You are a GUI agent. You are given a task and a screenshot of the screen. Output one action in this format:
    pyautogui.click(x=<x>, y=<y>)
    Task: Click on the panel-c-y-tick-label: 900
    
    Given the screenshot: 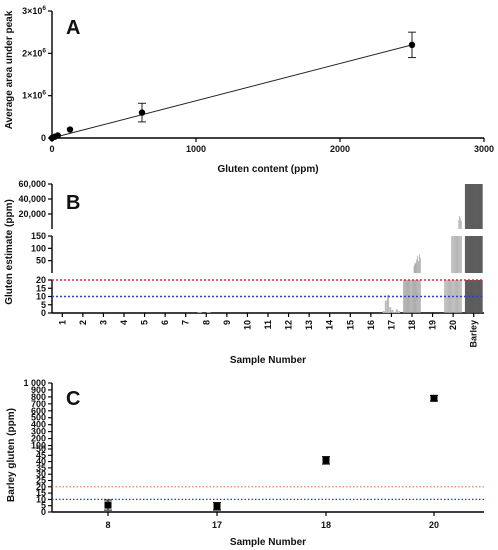 What is the action you would take?
    pyautogui.click(x=38, y=390)
    